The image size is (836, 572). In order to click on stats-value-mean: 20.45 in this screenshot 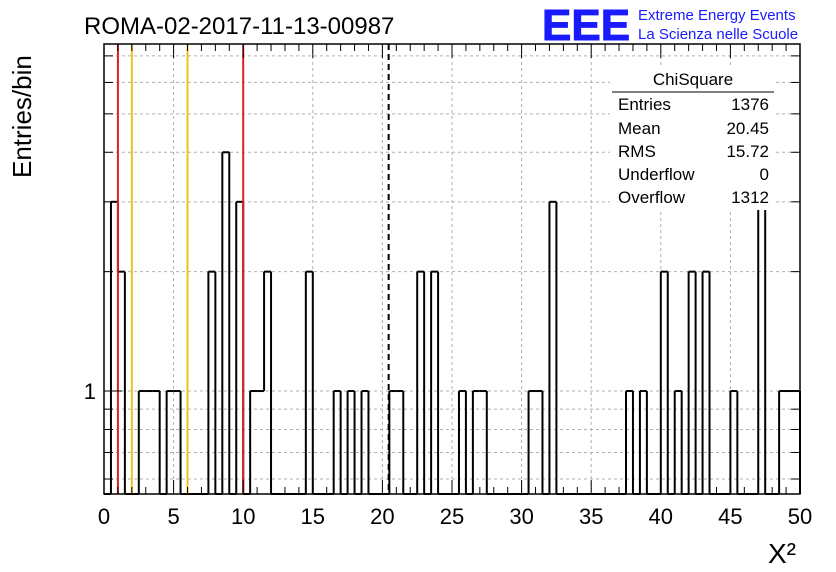, I will do `click(747, 128)`.